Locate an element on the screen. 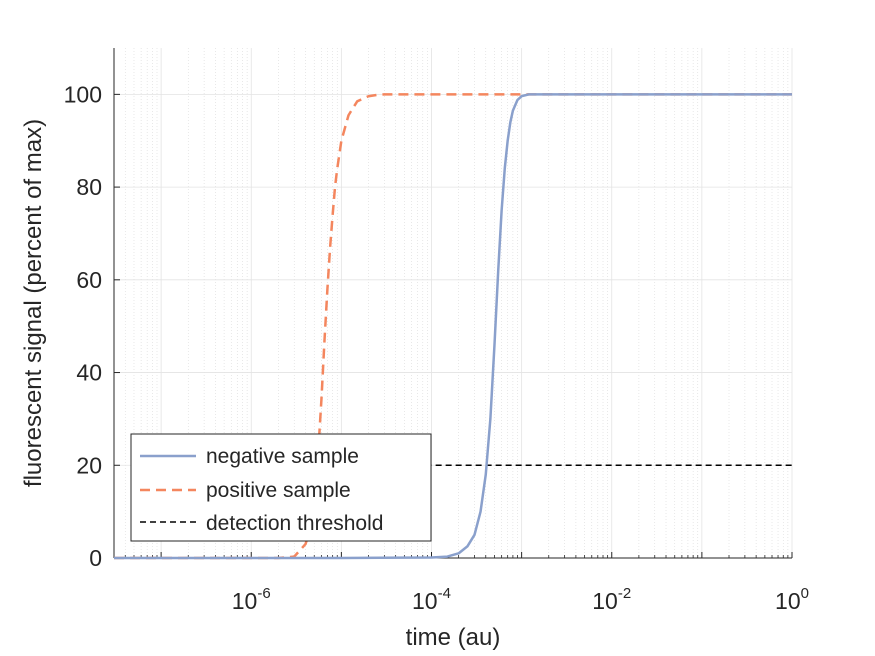 This screenshot has height=656, width=875. x-tick-label: 10⁻⁴ is located at coordinates (431, 599).